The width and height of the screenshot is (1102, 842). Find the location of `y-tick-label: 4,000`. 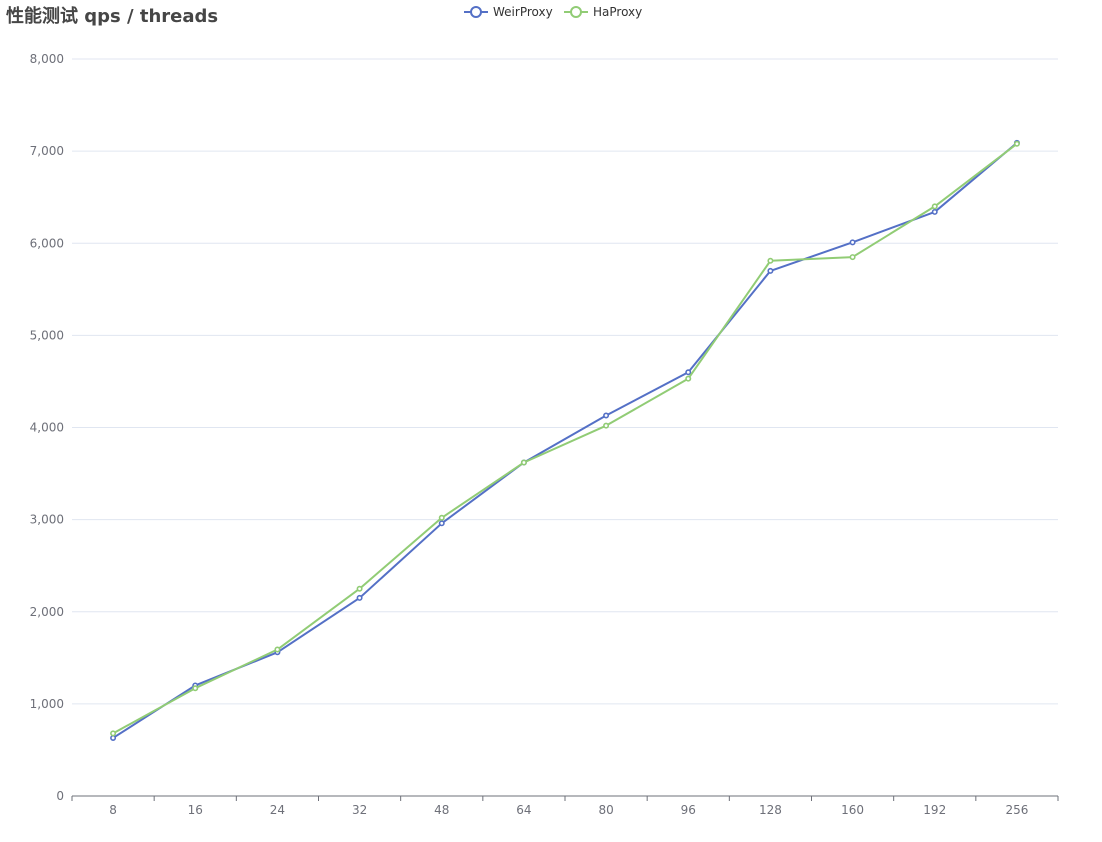

y-tick-label: 4,000 is located at coordinates (47, 428).